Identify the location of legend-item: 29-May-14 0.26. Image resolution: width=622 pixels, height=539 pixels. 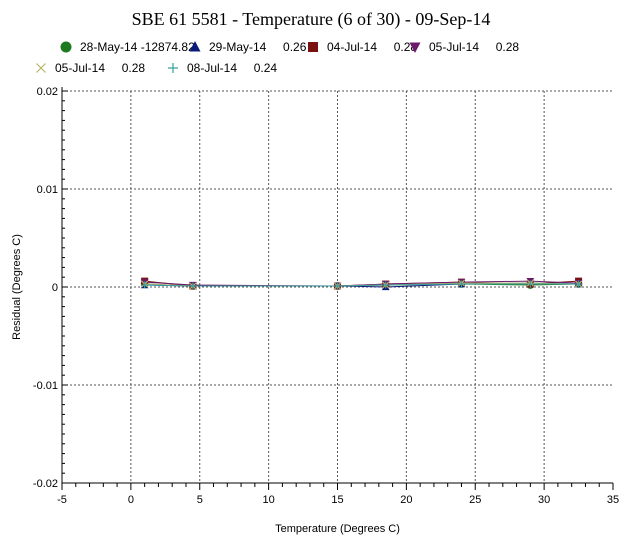
(246, 47).